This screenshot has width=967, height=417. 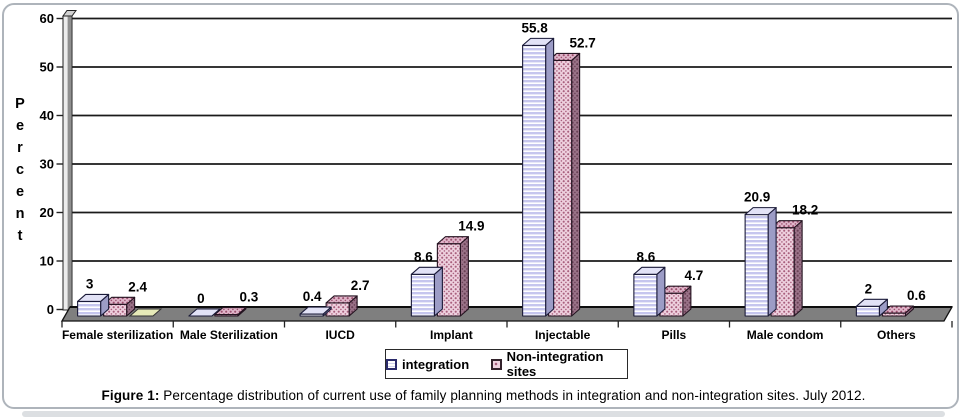 I want to click on page-divider, so click(x=483, y=414).